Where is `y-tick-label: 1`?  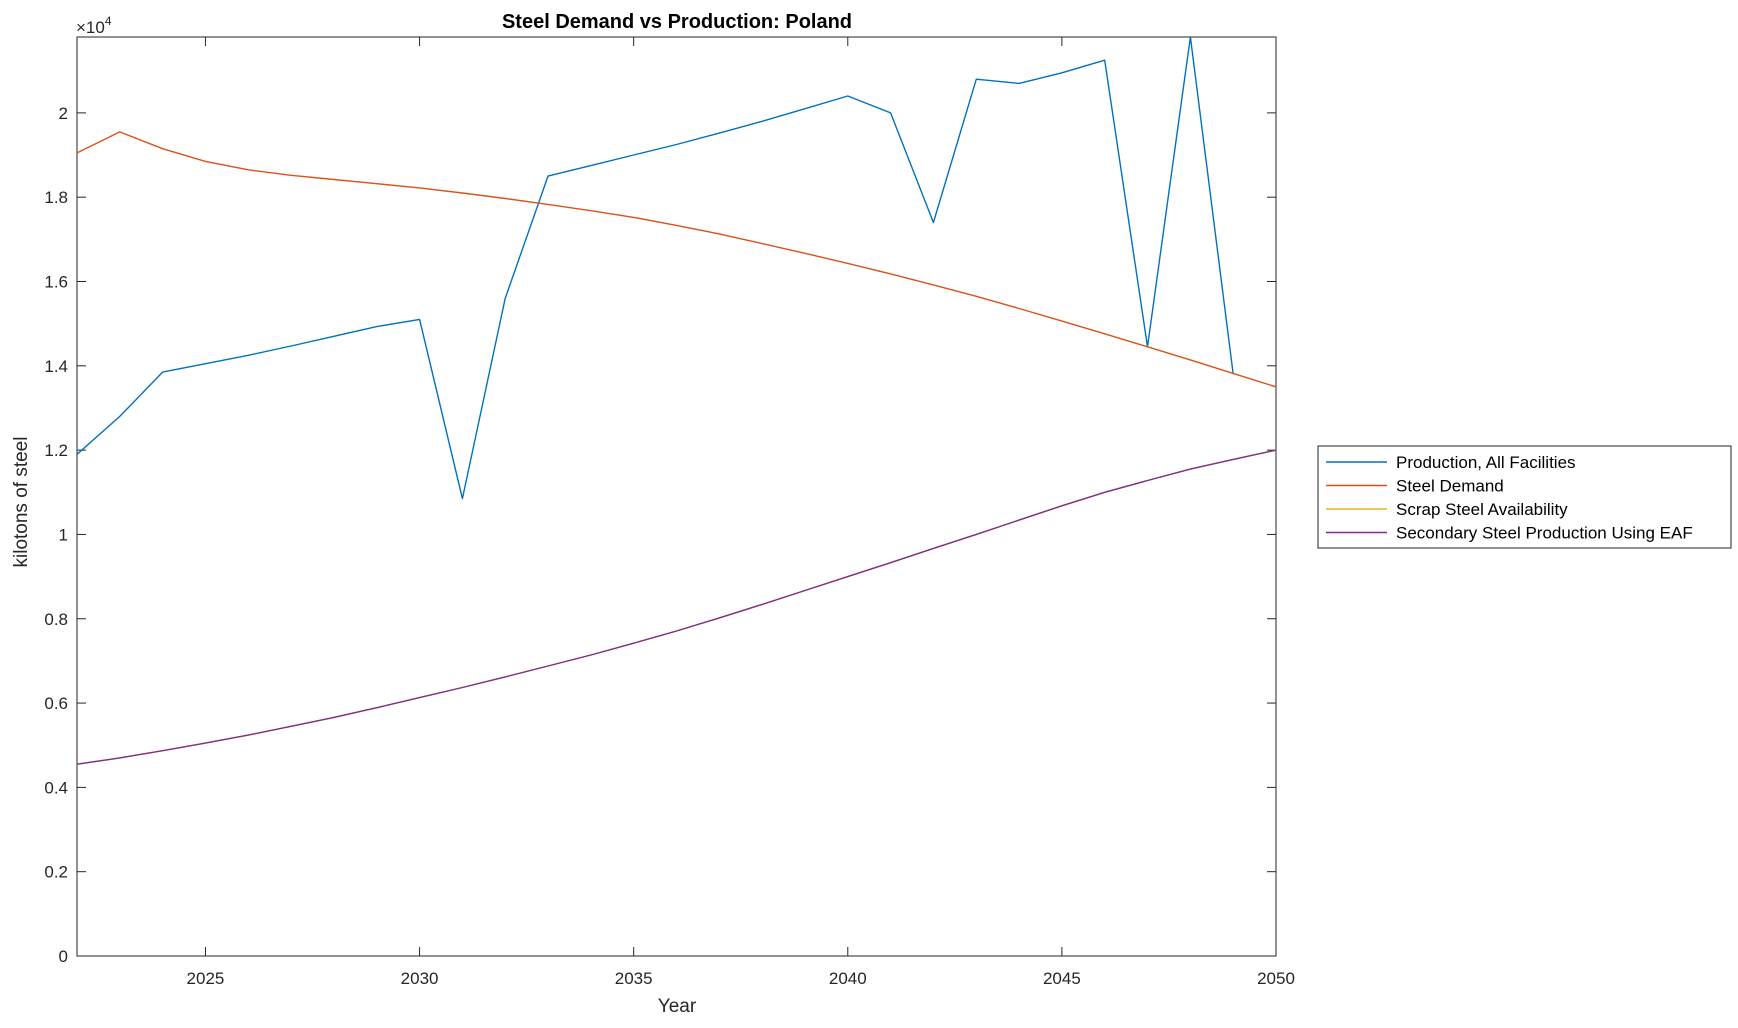
y-tick-label: 1 is located at coordinates (63, 534).